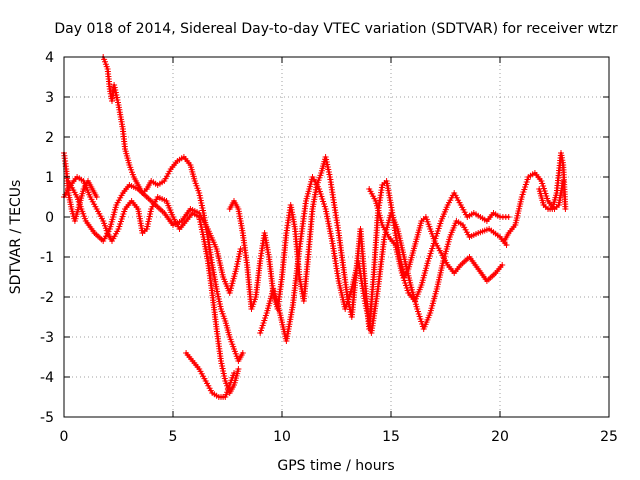  I want to click on x-tick-label: 5, so click(173, 437).